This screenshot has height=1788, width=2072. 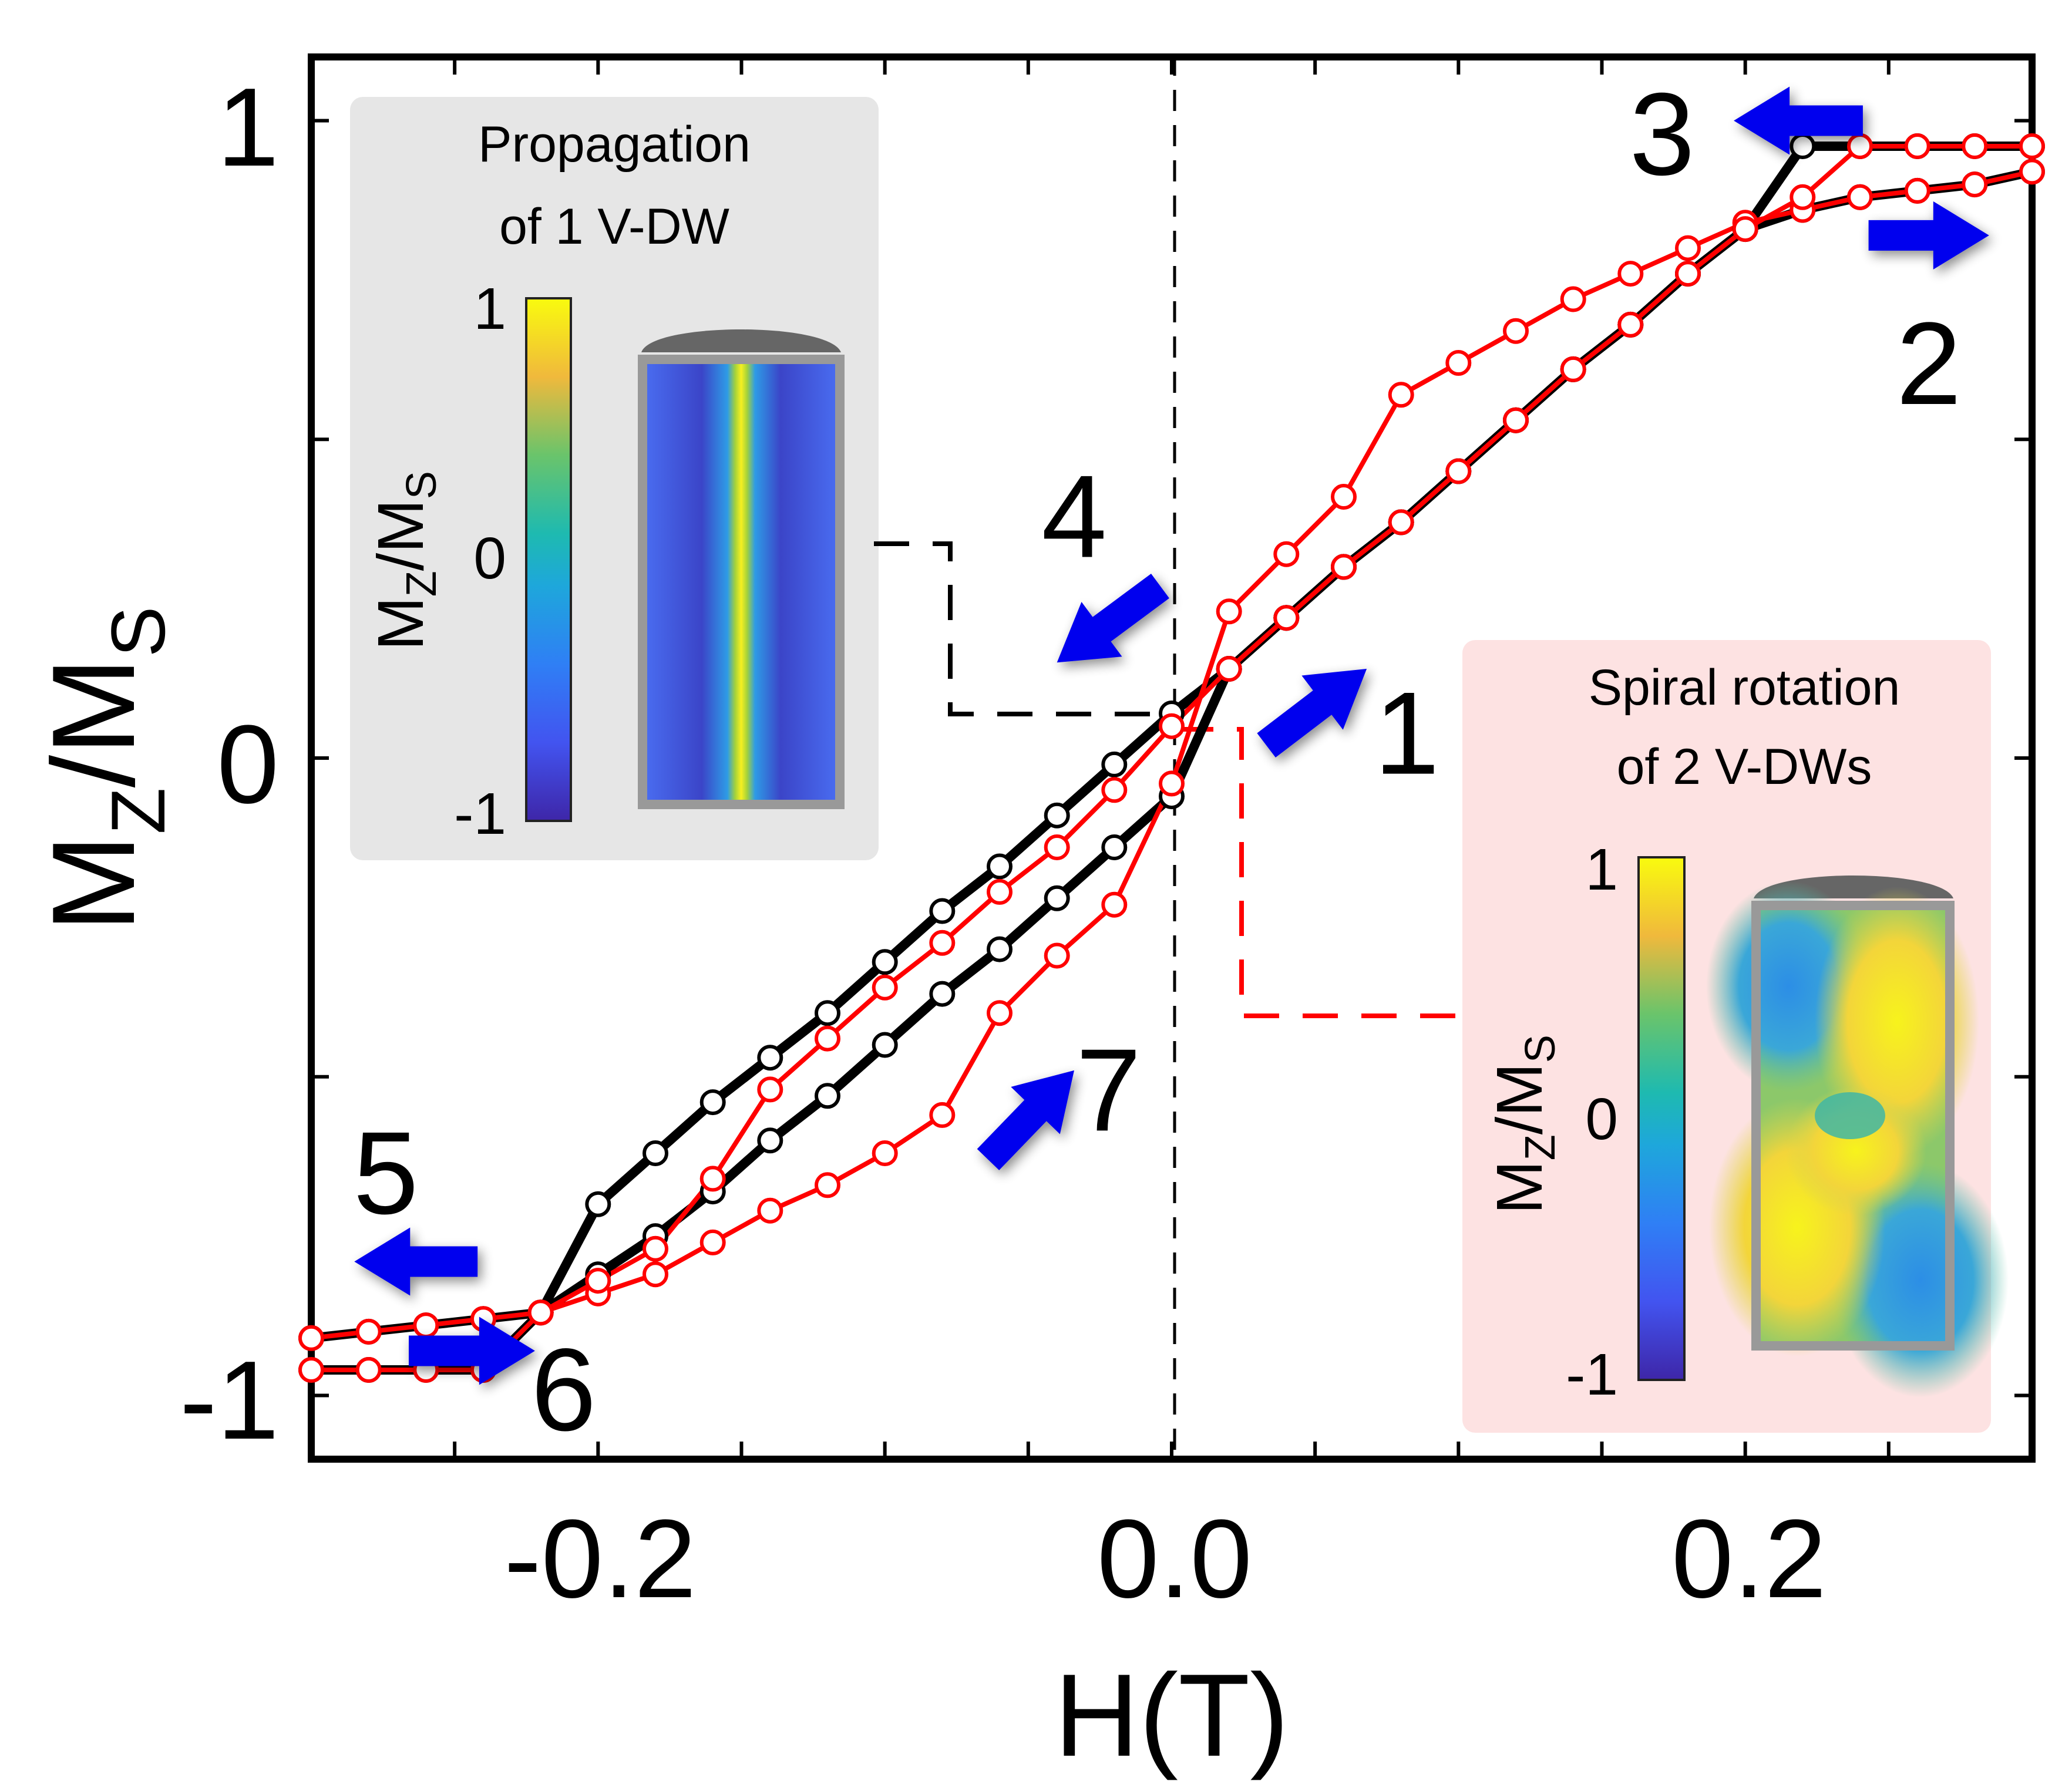 I want to click on propagation-inset-leader, so click(x=1024, y=628).